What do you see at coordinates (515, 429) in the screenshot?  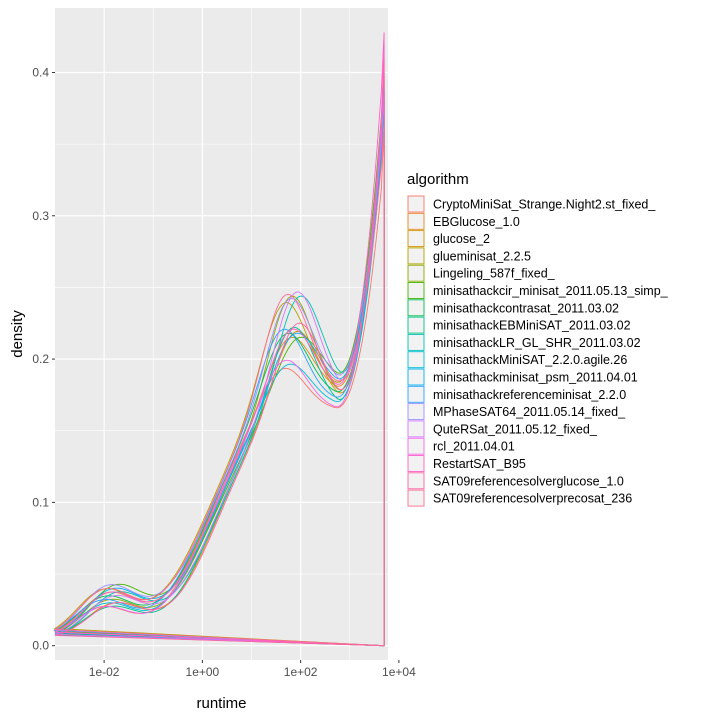 I see `legend-label: QuteRSat_2011.05.12_fixed_` at bounding box center [515, 429].